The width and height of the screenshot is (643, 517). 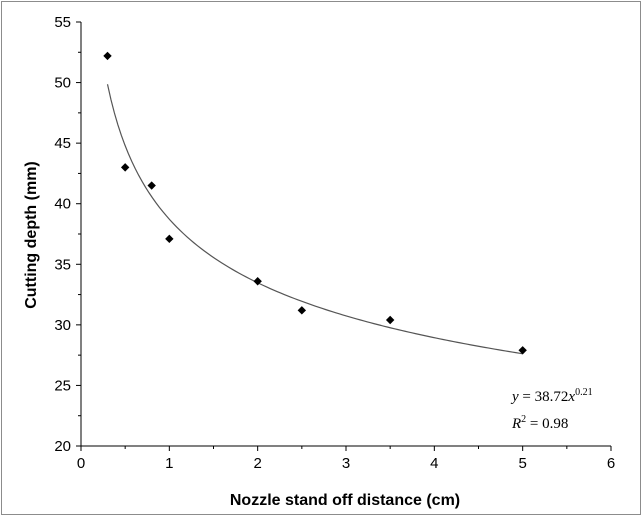 What do you see at coordinates (62, 385) in the screenshot?
I see `y-tick-label: 25` at bounding box center [62, 385].